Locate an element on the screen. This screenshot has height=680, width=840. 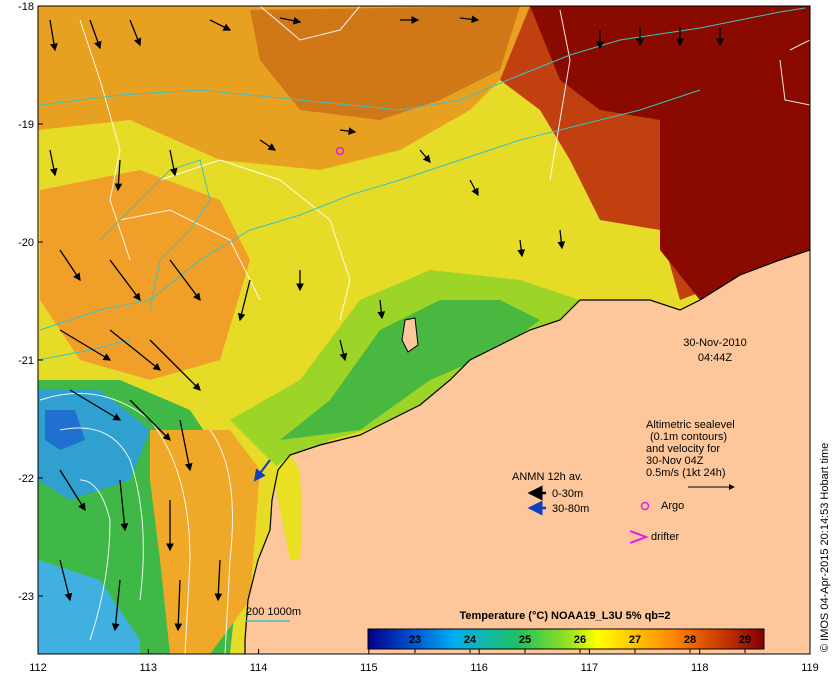
mooring-legend-title: ANMN 12h av. is located at coordinates (547, 477).